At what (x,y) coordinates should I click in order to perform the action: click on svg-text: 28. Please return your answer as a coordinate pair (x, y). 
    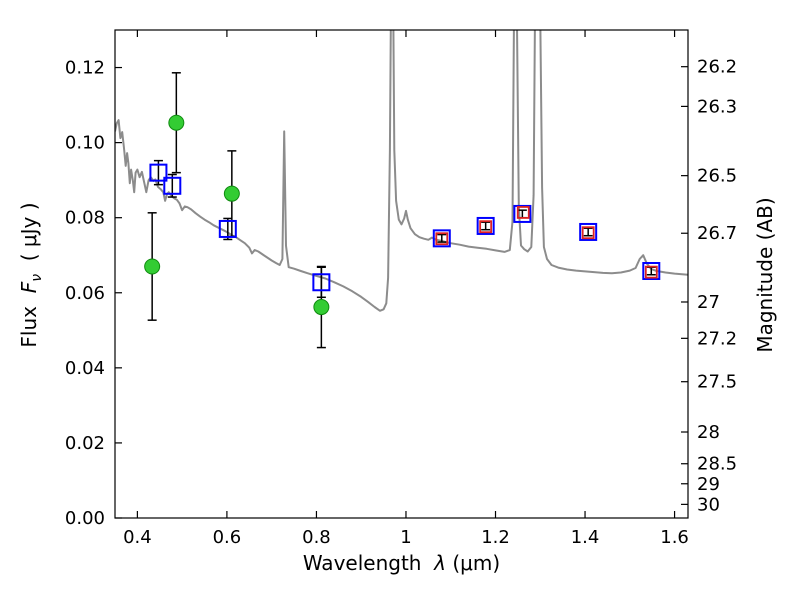
    Looking at the image, I should click on (708, 432).